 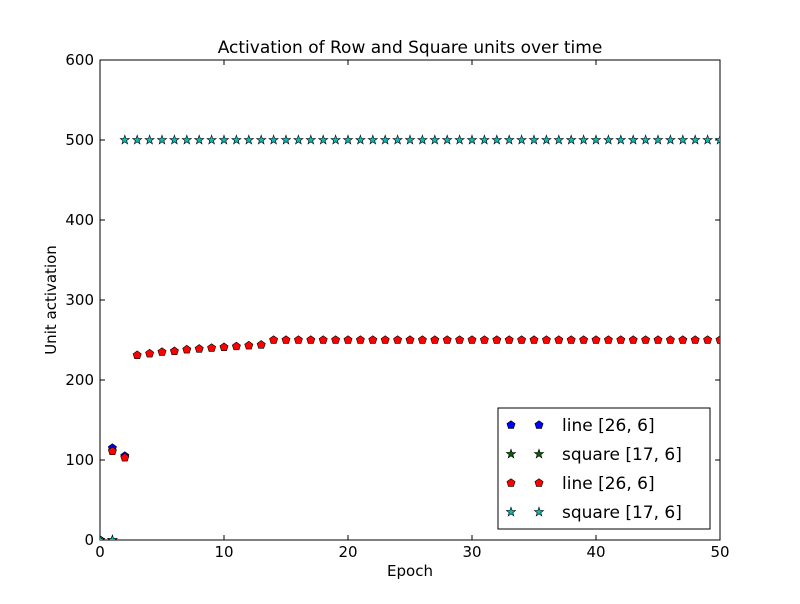 I want to click on x-axis-label: Epoch, so click(x=410, y=571).